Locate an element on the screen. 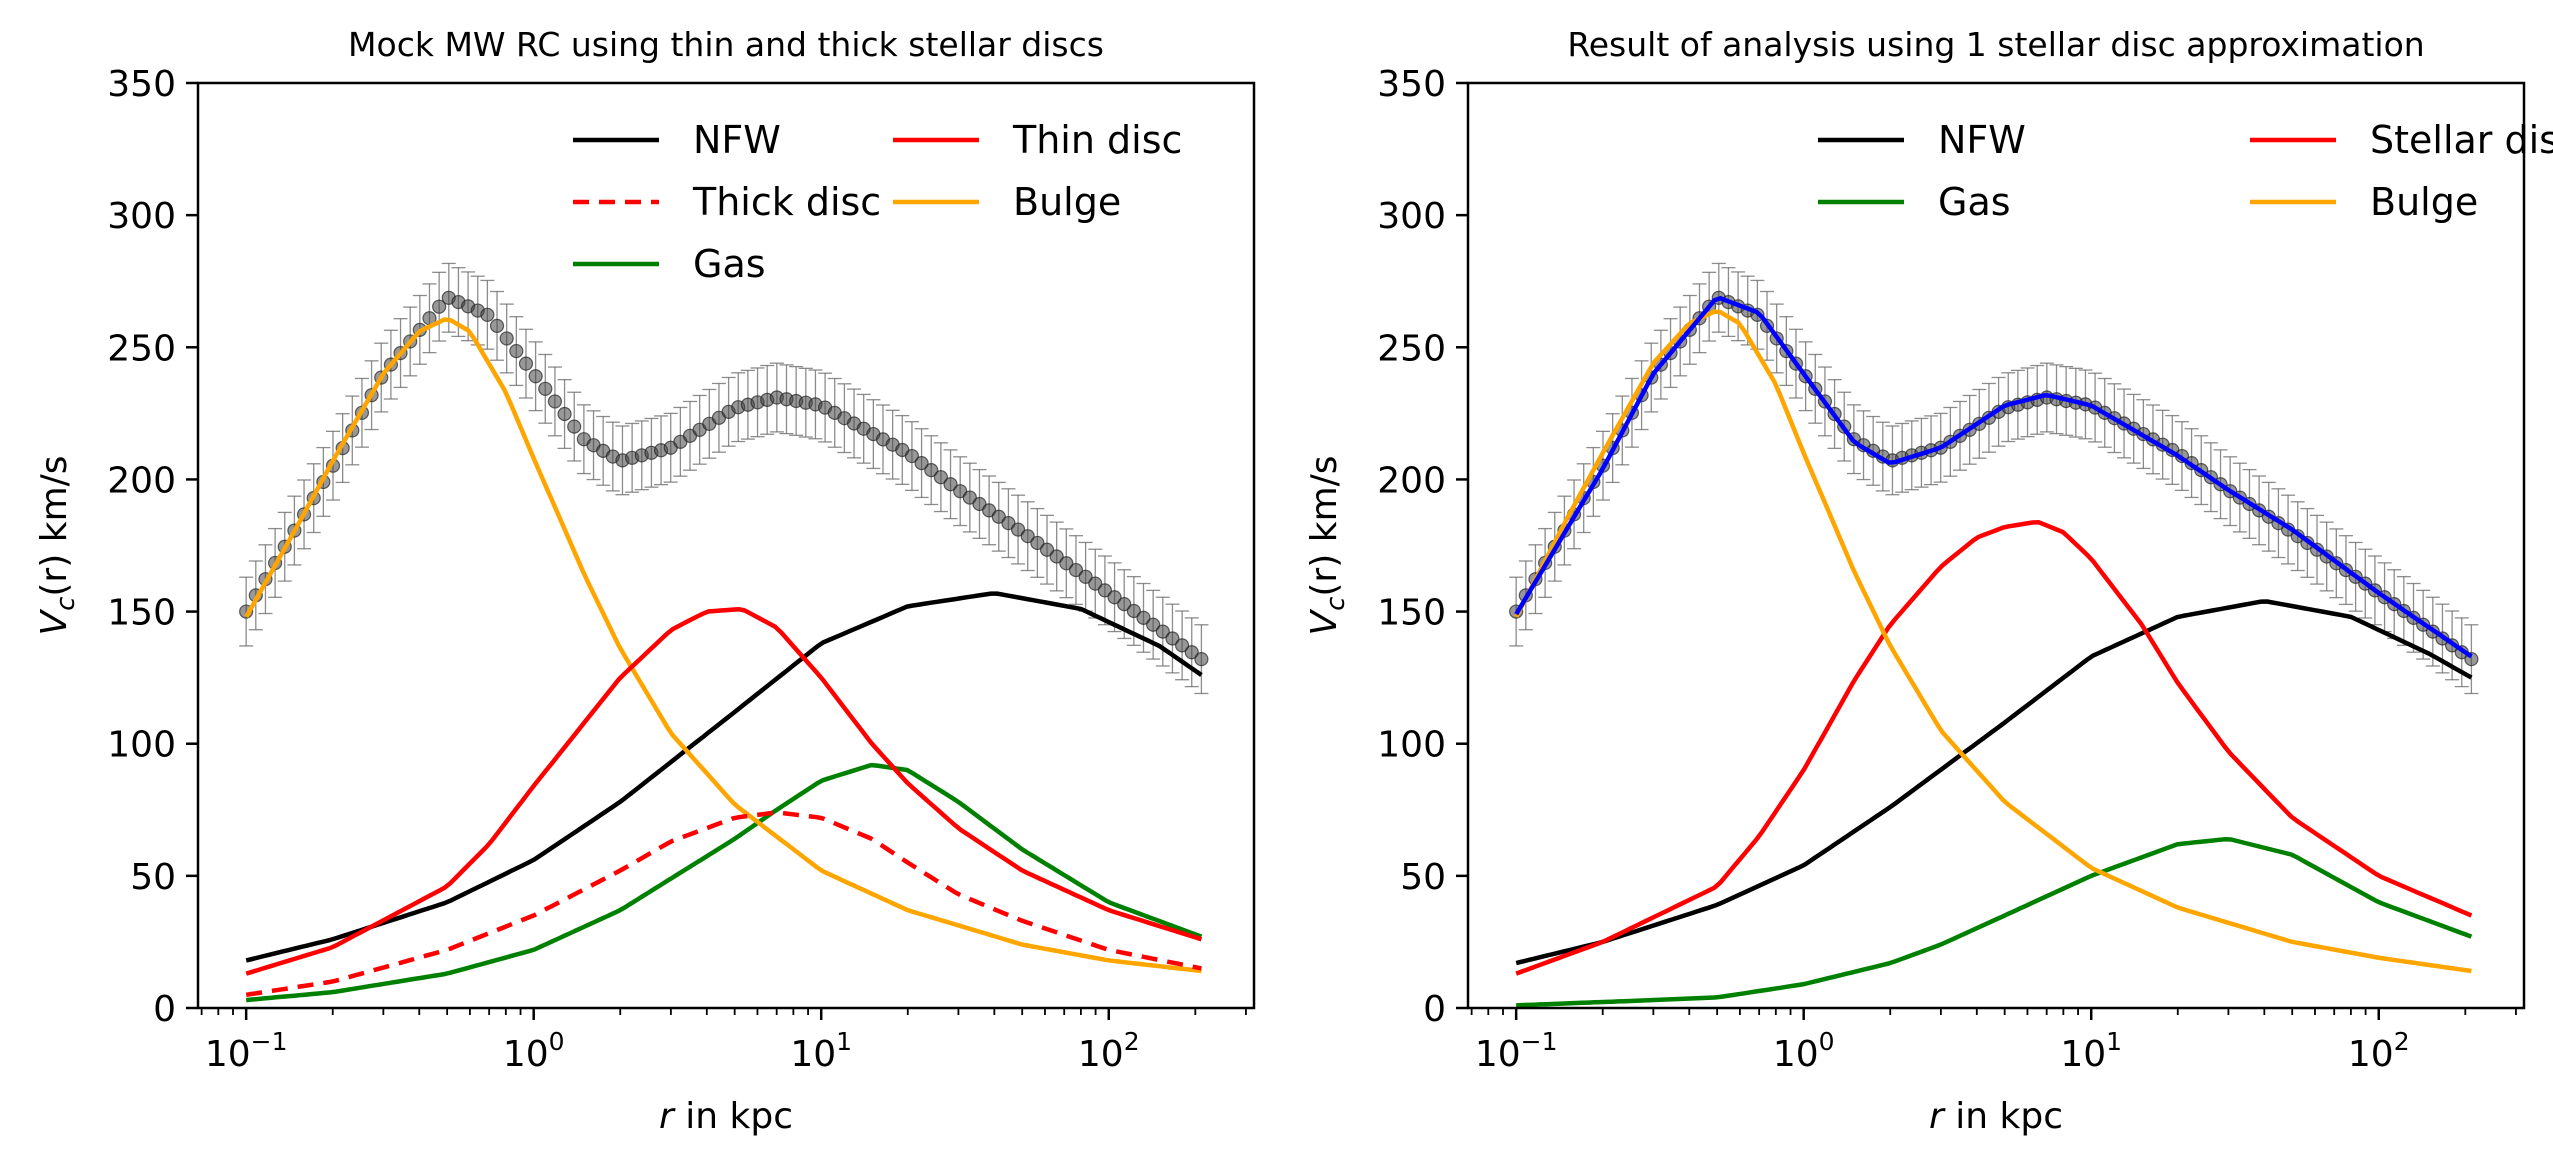 The image size is (2553, 1171). series-line-stellar-disc is located at coordinates (1994, 748).